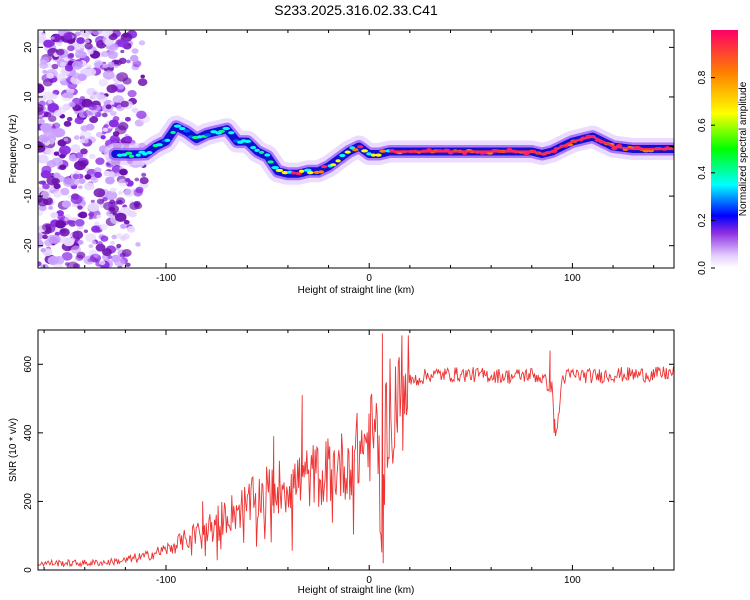 This screenshot has height=600, width=750. I want to click on ridge-core-red, so click(531, 145).